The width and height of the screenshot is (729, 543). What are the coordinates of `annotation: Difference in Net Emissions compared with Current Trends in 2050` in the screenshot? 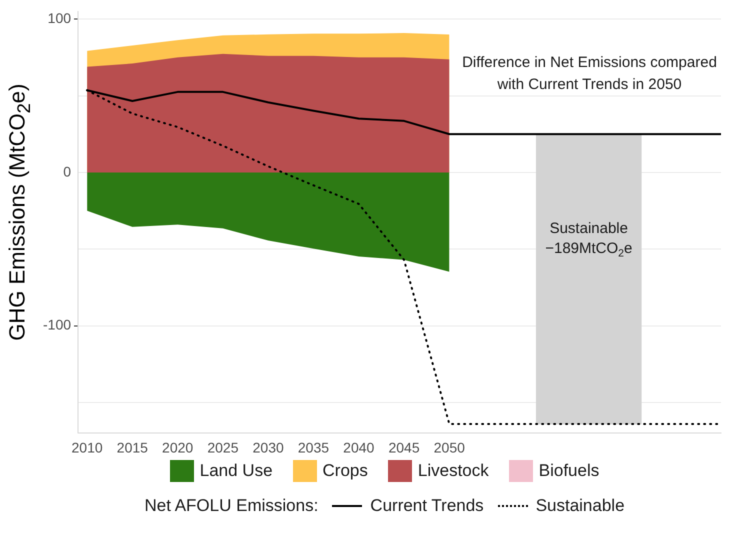 It's located at (589, 74).